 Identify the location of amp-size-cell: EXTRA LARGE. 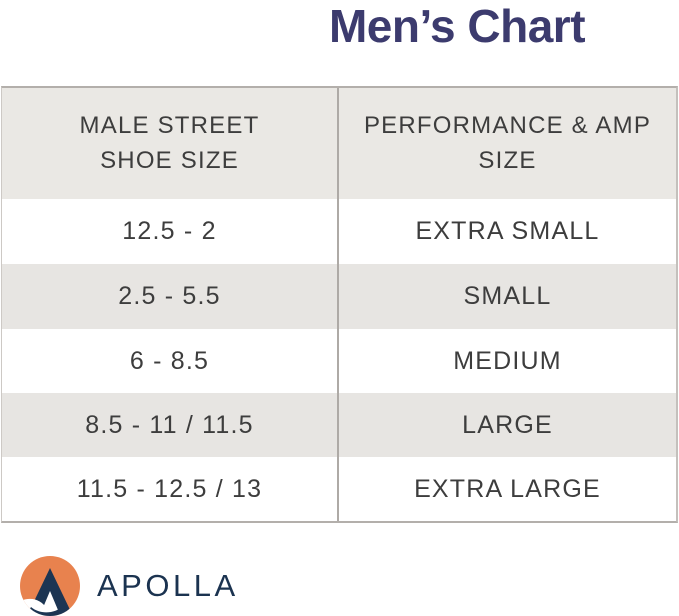
(507, 489).